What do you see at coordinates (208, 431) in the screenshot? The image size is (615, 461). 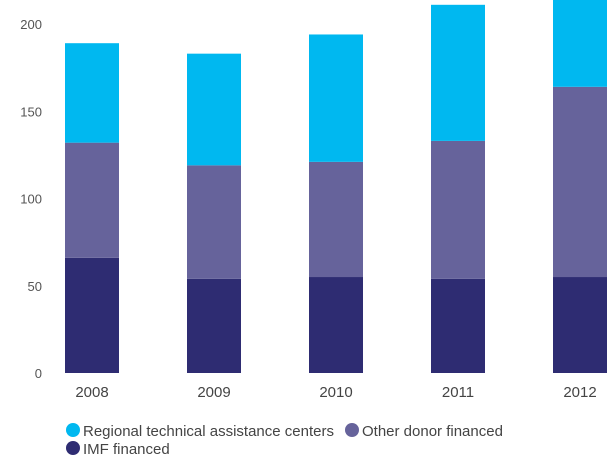 I see `legend-label: Regional technical assistance centers` at bounding box center [208, 431].